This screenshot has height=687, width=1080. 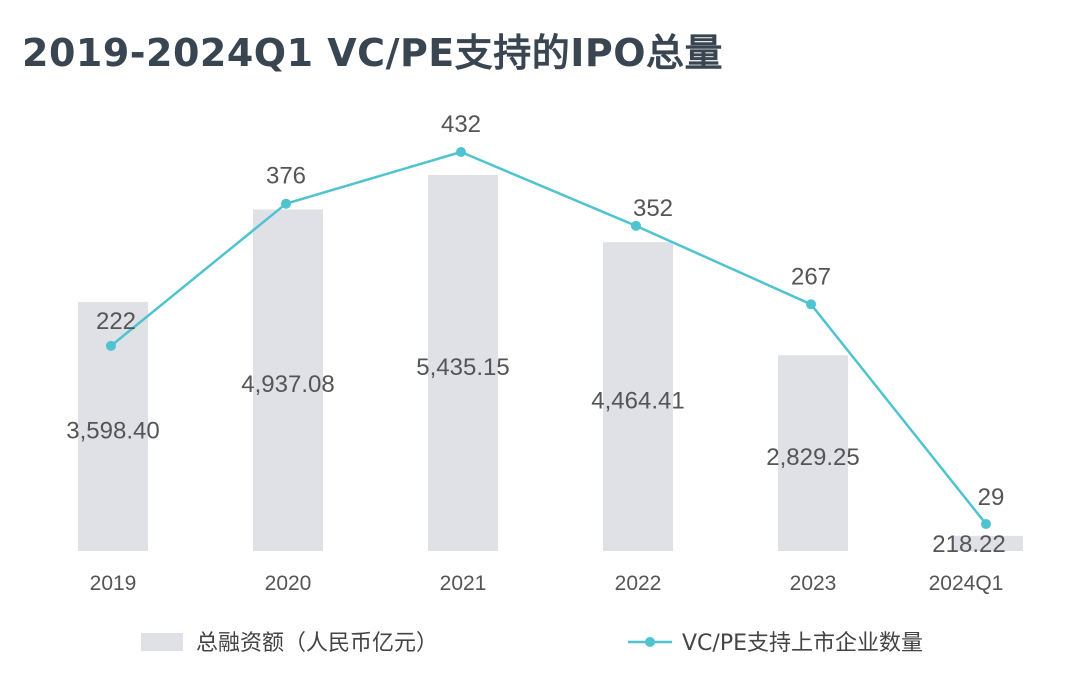 What do you see at coordinates (650, 642) in the screenshot?
I see `legend-swatch-marker` at bounding box center [650, 642].